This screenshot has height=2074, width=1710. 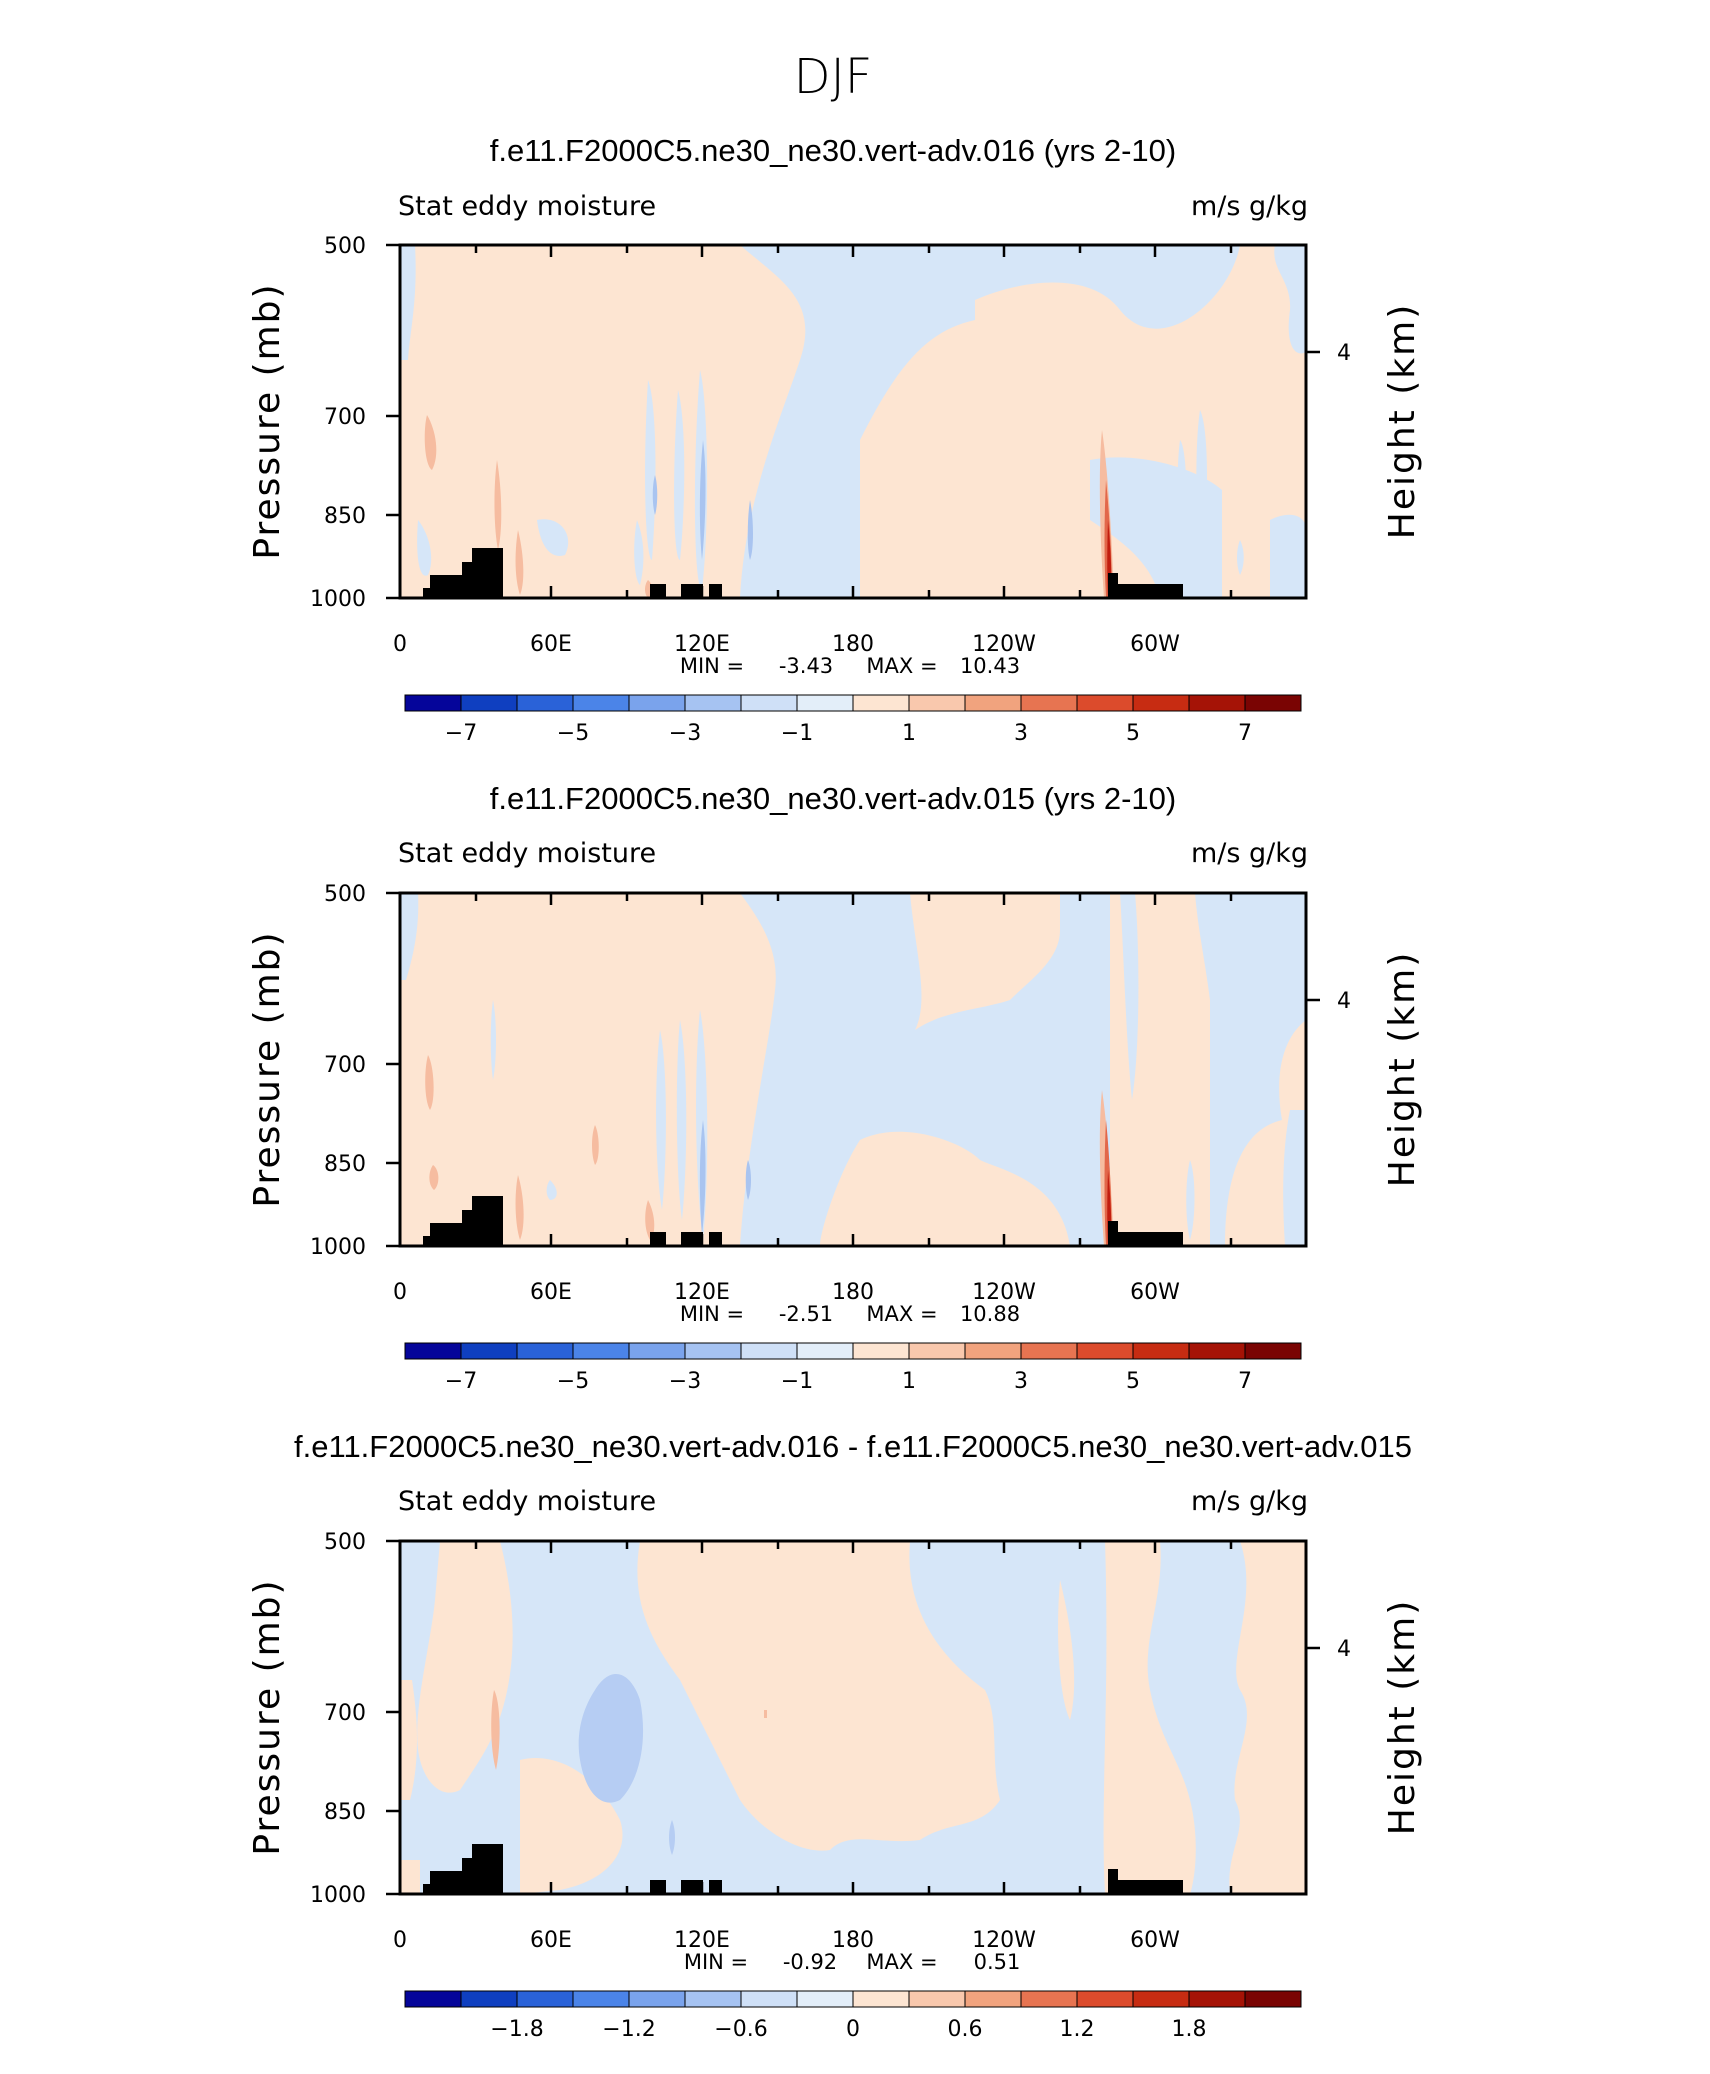 I want to click on plot-area, so click(x=853, y=1717).